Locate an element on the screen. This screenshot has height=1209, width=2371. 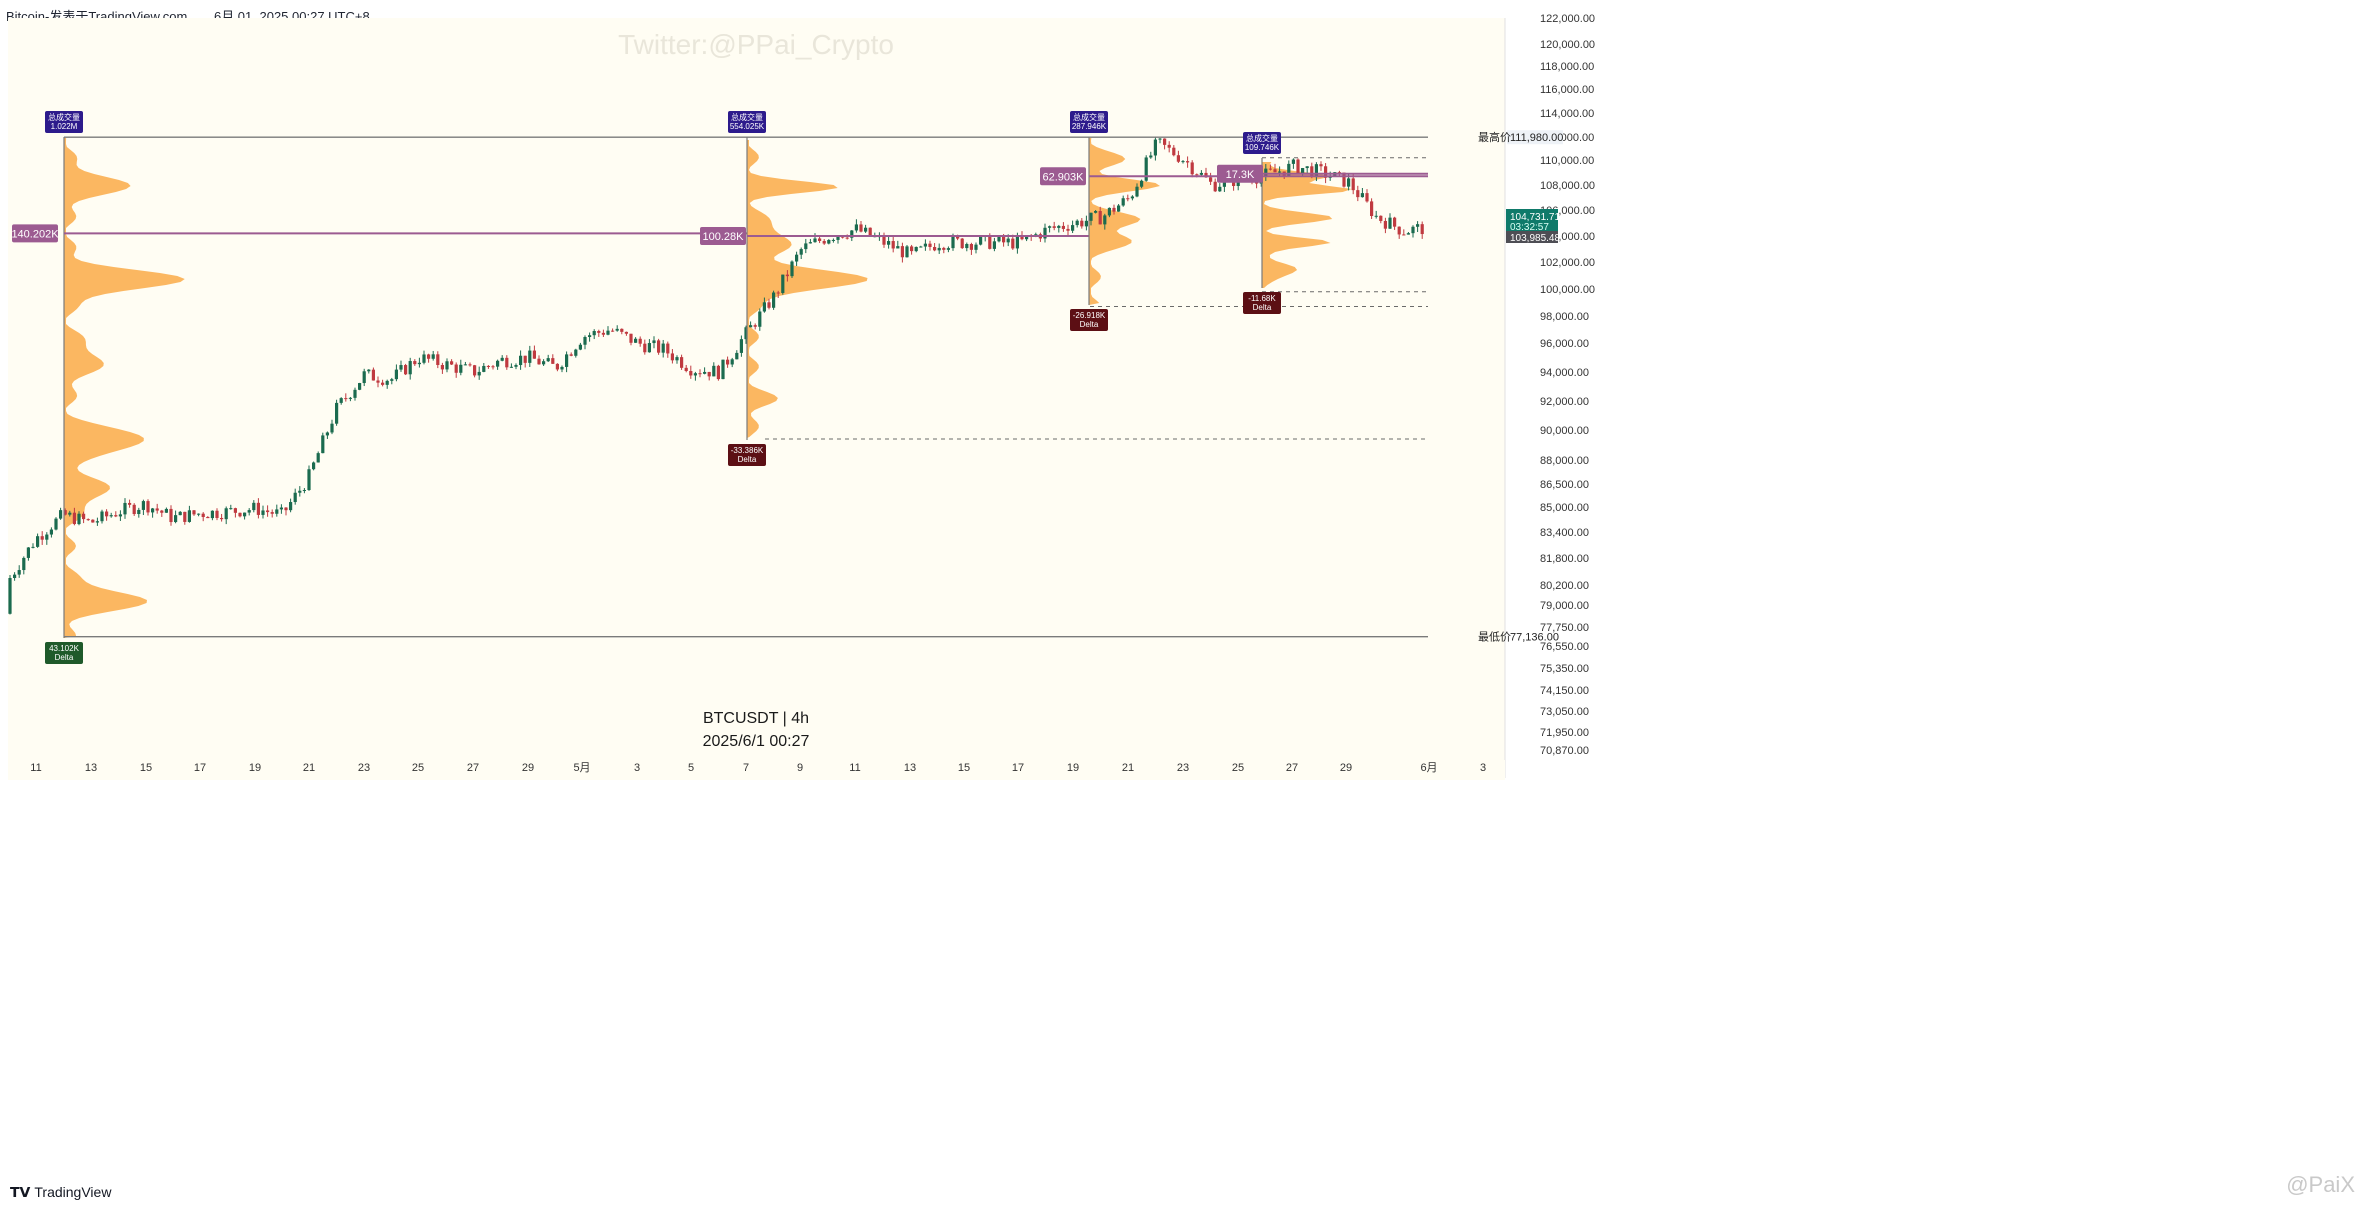
bar-countdown: 03:32:57 is located at coordinates (1529, 227).